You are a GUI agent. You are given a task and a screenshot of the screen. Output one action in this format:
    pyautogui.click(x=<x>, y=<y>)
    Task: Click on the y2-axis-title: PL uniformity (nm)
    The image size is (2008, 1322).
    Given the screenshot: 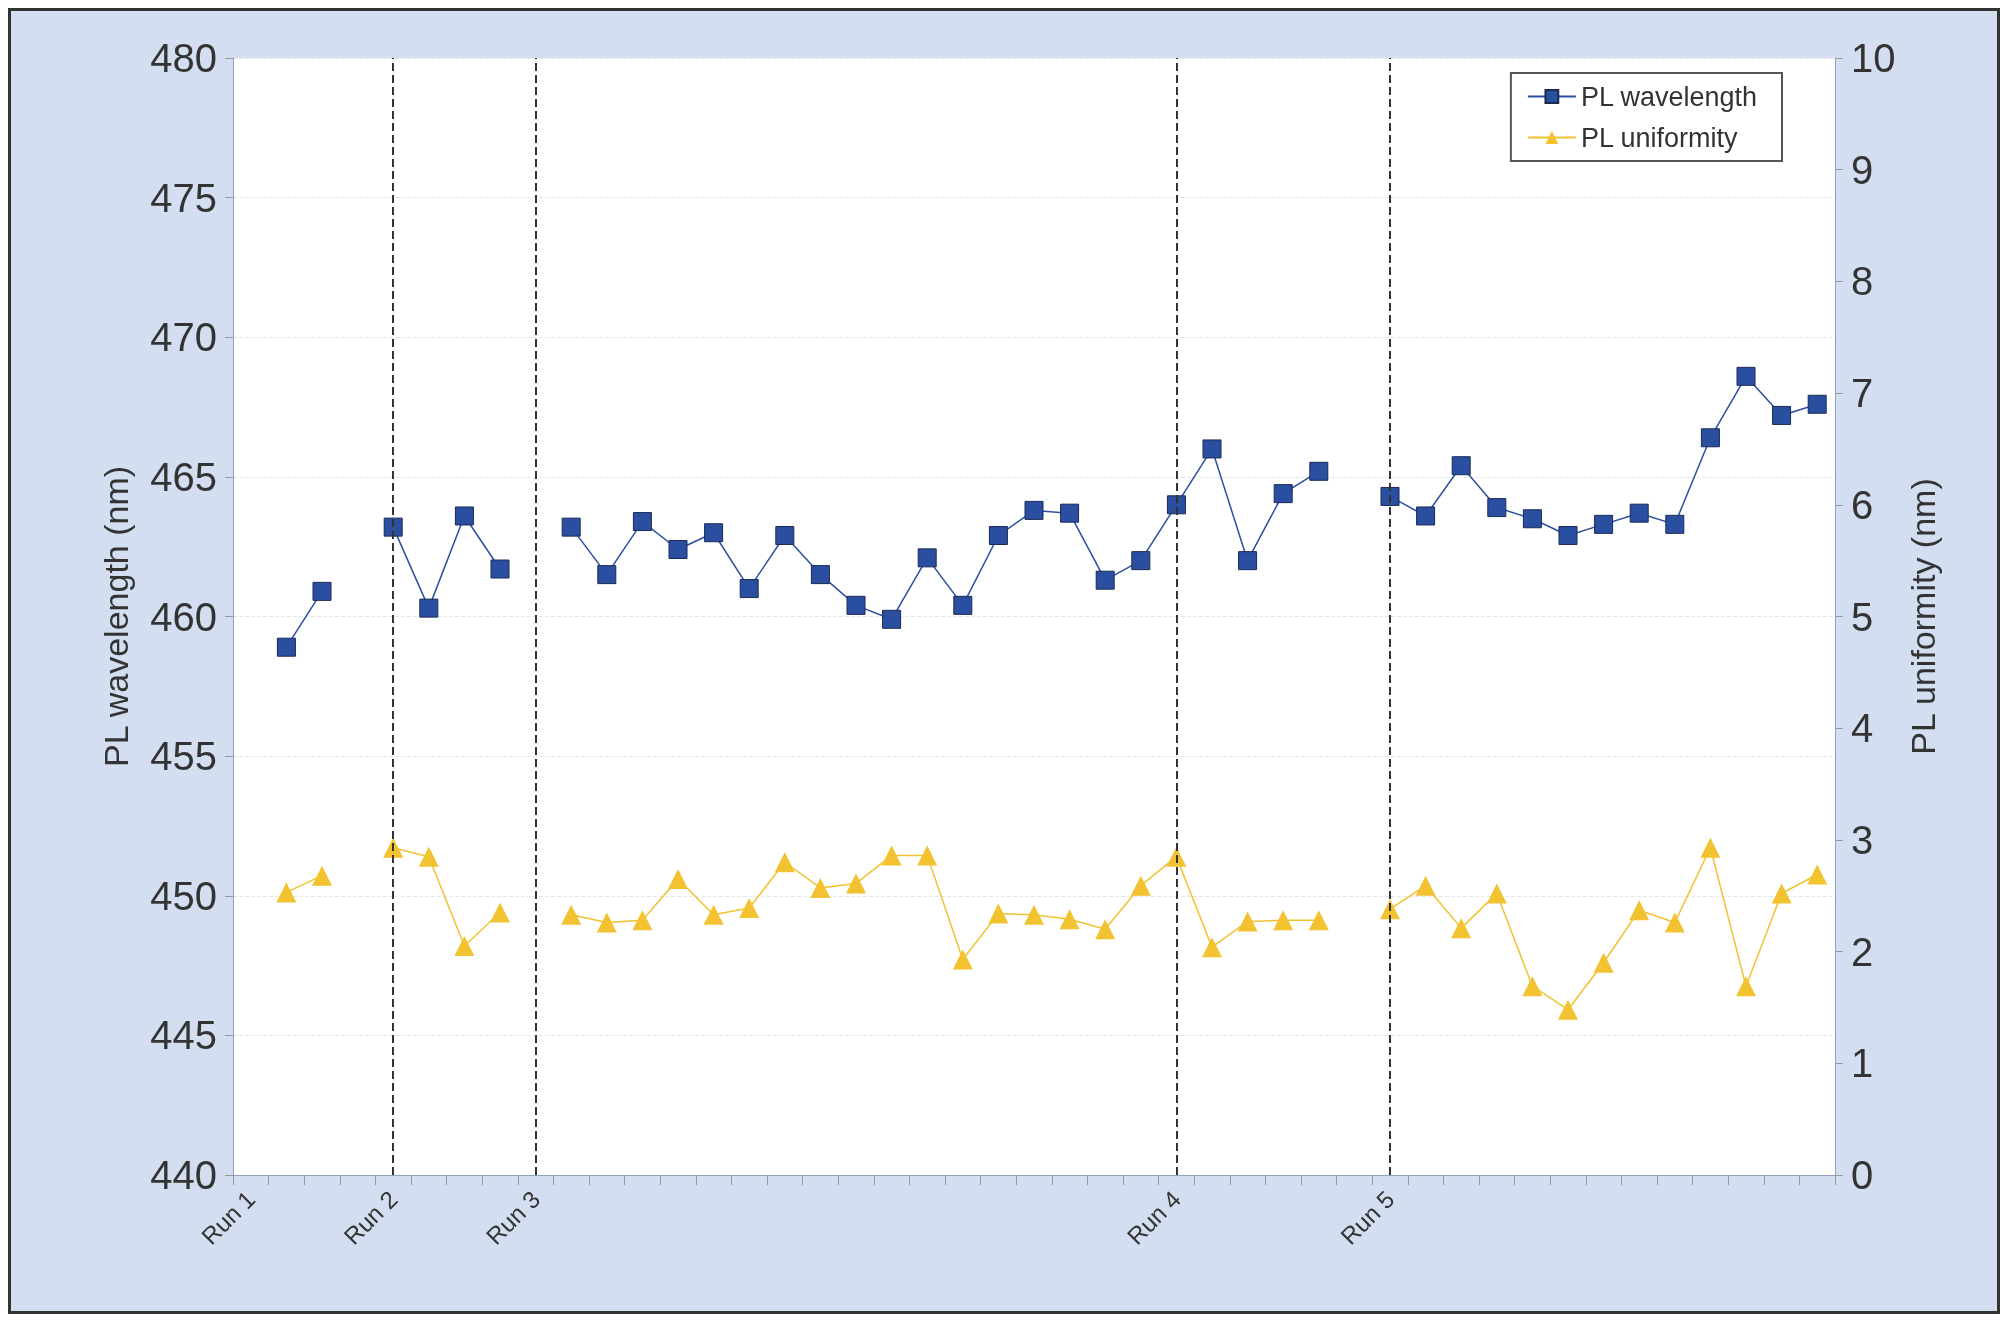 What is the action you would take?
    pyautogui.click(x=1923, y=616)
    